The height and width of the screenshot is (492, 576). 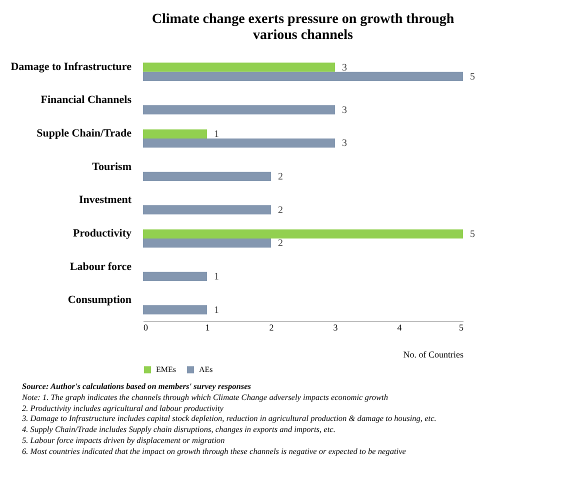 What do you see at coordinates (137, 387) in the screenshot?
I see `source-note: Source: Author's calculations based on members' survey responses` at bounding box center [137, 387].